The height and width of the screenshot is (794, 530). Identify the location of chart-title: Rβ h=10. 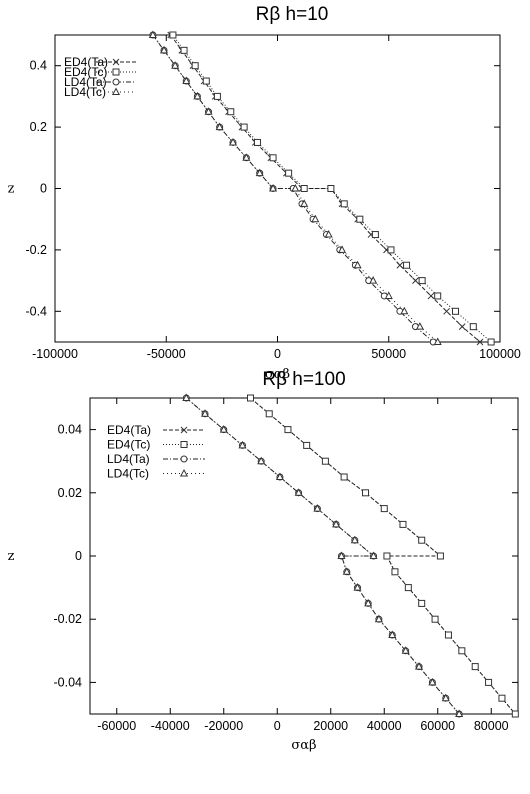
(292, 14).